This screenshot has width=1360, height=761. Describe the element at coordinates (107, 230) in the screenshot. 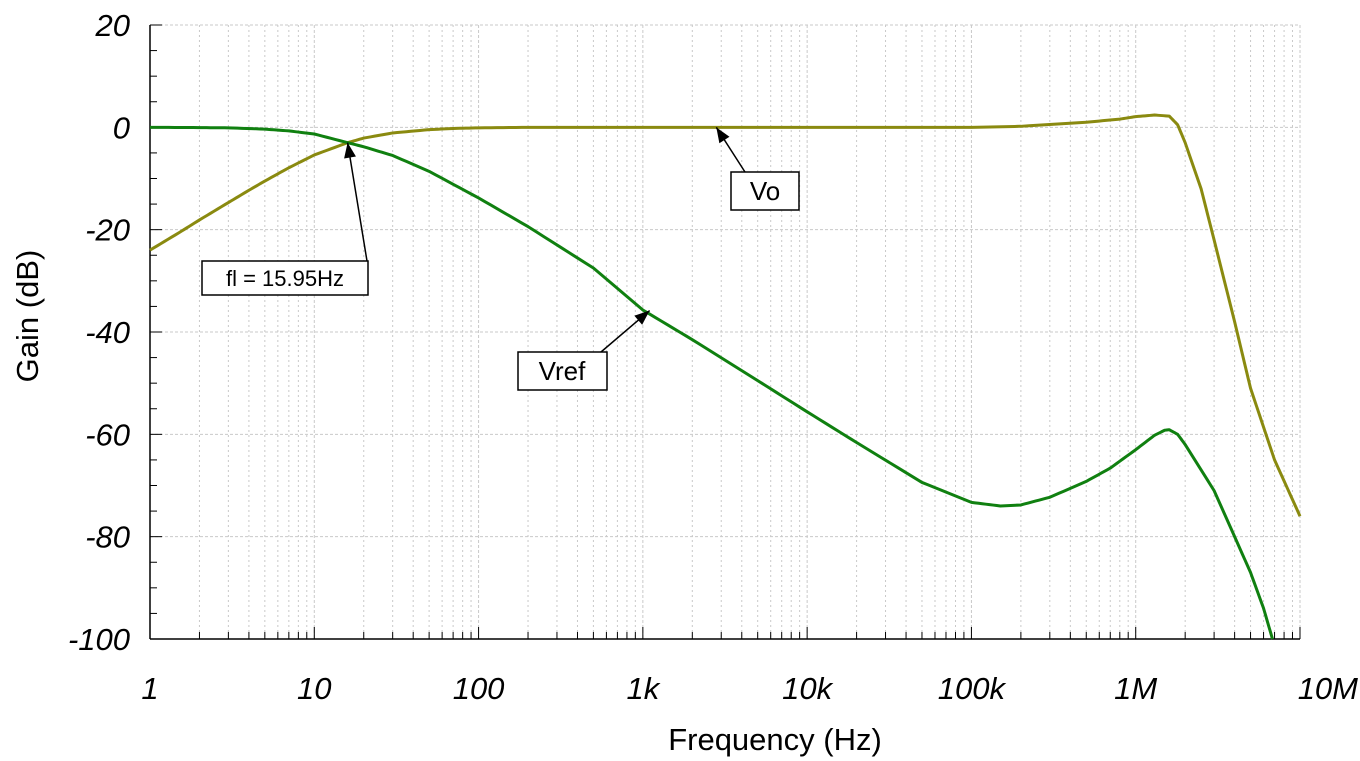

I see `y-tick-label: -20` at that location.